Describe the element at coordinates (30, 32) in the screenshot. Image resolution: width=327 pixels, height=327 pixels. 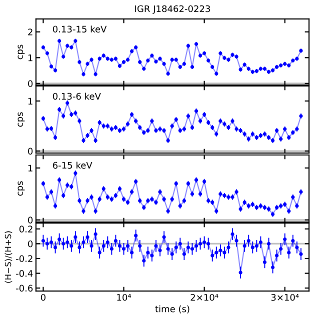
I see `y-tick-label: 2` at that location.